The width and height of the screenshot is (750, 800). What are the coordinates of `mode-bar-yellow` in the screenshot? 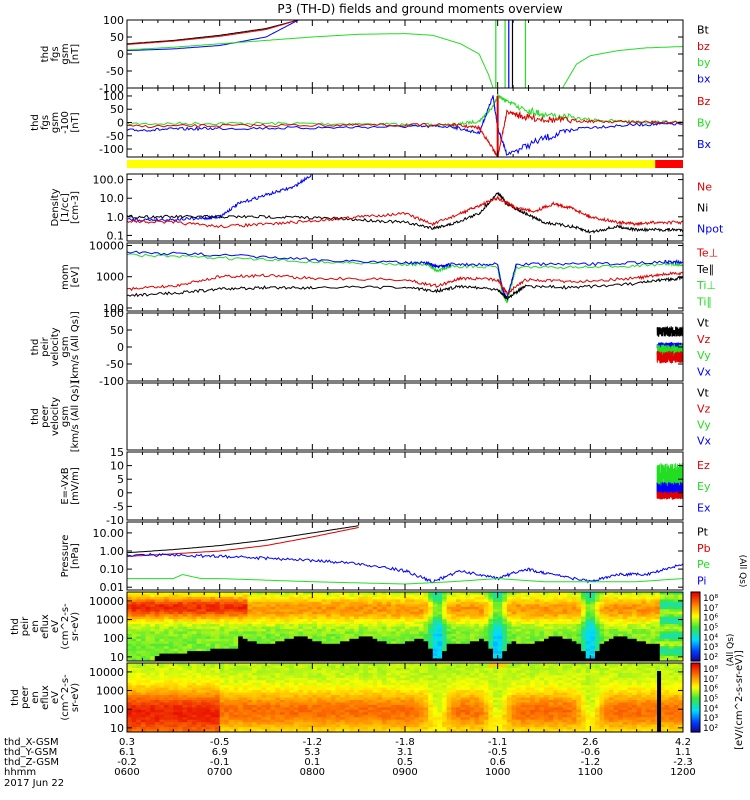 It's located at (391, 164).